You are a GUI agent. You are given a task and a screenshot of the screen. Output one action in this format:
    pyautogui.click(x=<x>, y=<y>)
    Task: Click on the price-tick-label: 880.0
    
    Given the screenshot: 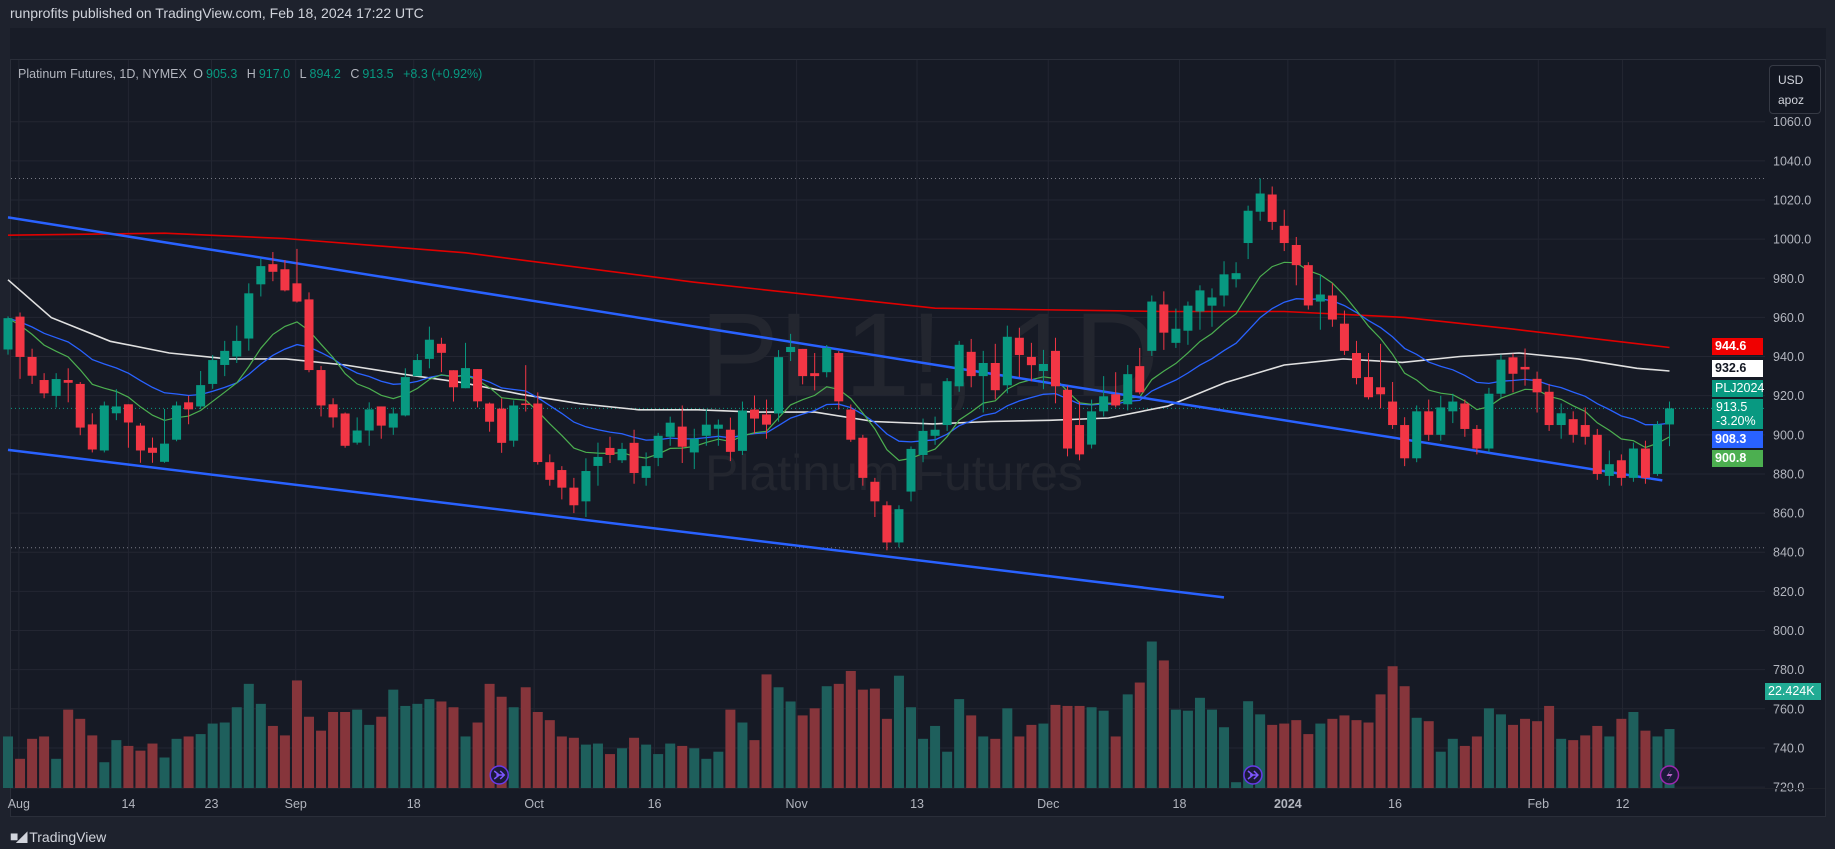 What is the action you would take?
    pyautogui.click(x=1788, y=474)
    